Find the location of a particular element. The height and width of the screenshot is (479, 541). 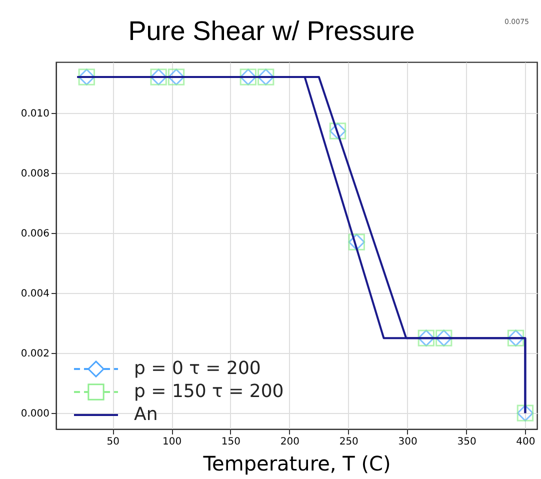

x-tick-label: 50 is located at coordinates (113, 442).